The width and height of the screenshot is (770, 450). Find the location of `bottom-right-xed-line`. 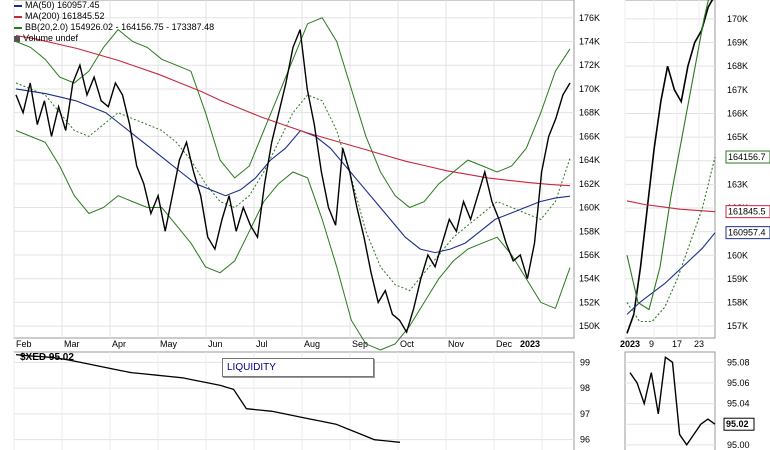

bottom-right-xed-line is located at coordinates (672, 401).